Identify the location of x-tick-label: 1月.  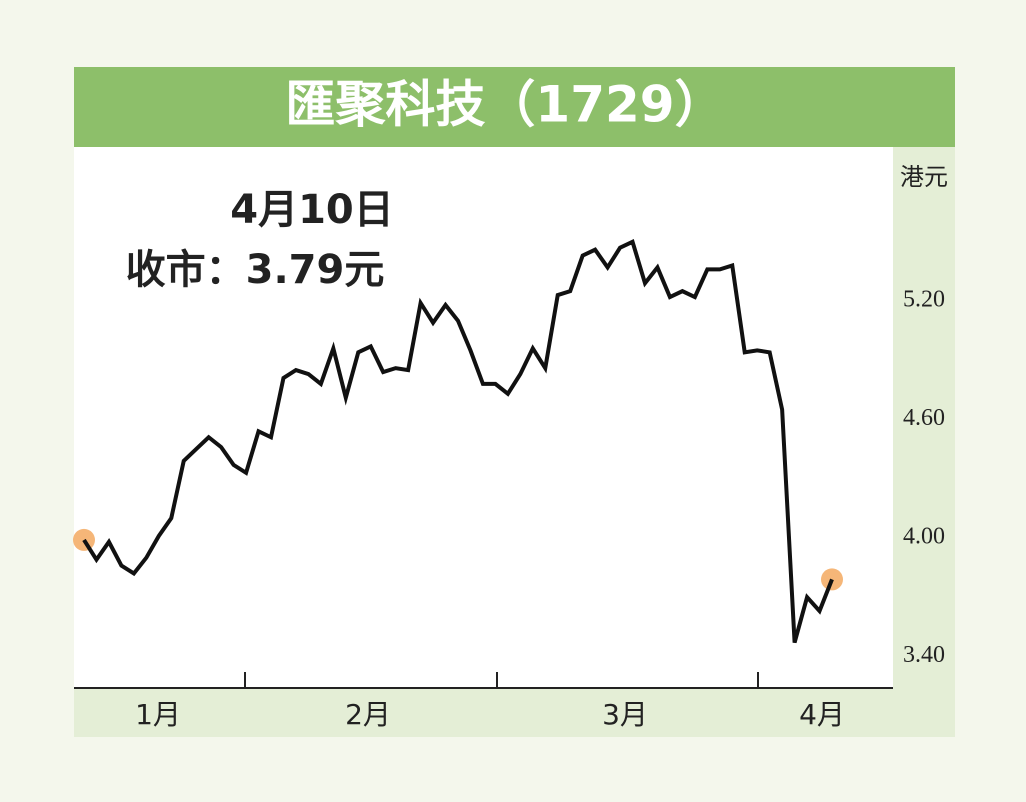
(158, 714).